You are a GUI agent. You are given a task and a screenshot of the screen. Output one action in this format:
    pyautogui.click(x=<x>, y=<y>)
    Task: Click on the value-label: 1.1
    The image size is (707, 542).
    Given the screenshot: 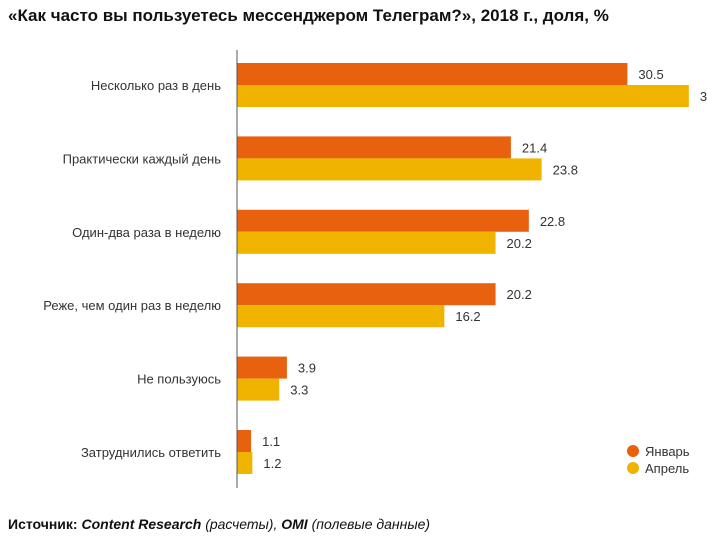 What is the action you would take?
    pyautogui.click(x=271, y=441)
    